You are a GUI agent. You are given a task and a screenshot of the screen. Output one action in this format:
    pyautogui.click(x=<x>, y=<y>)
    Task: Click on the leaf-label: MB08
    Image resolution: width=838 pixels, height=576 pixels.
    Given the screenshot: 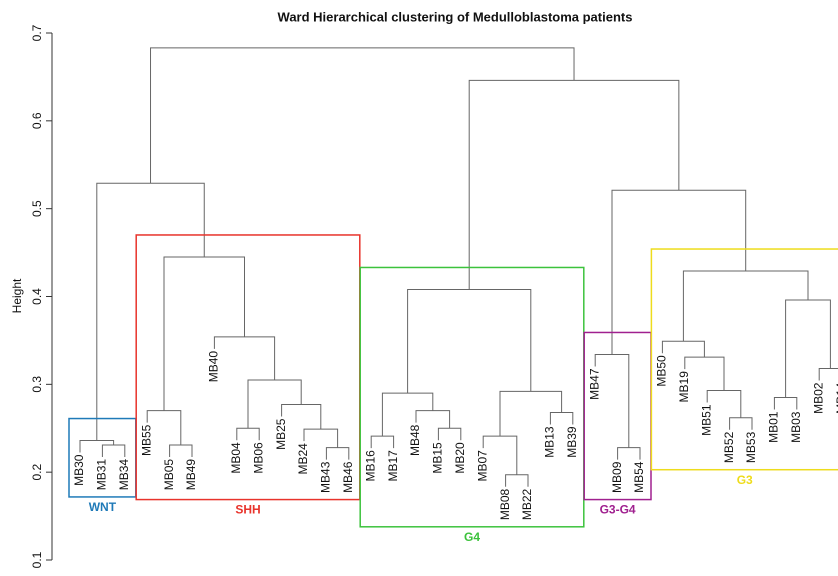 What is the action you would take?
    pyautogui.click(x=505, y=504)
    